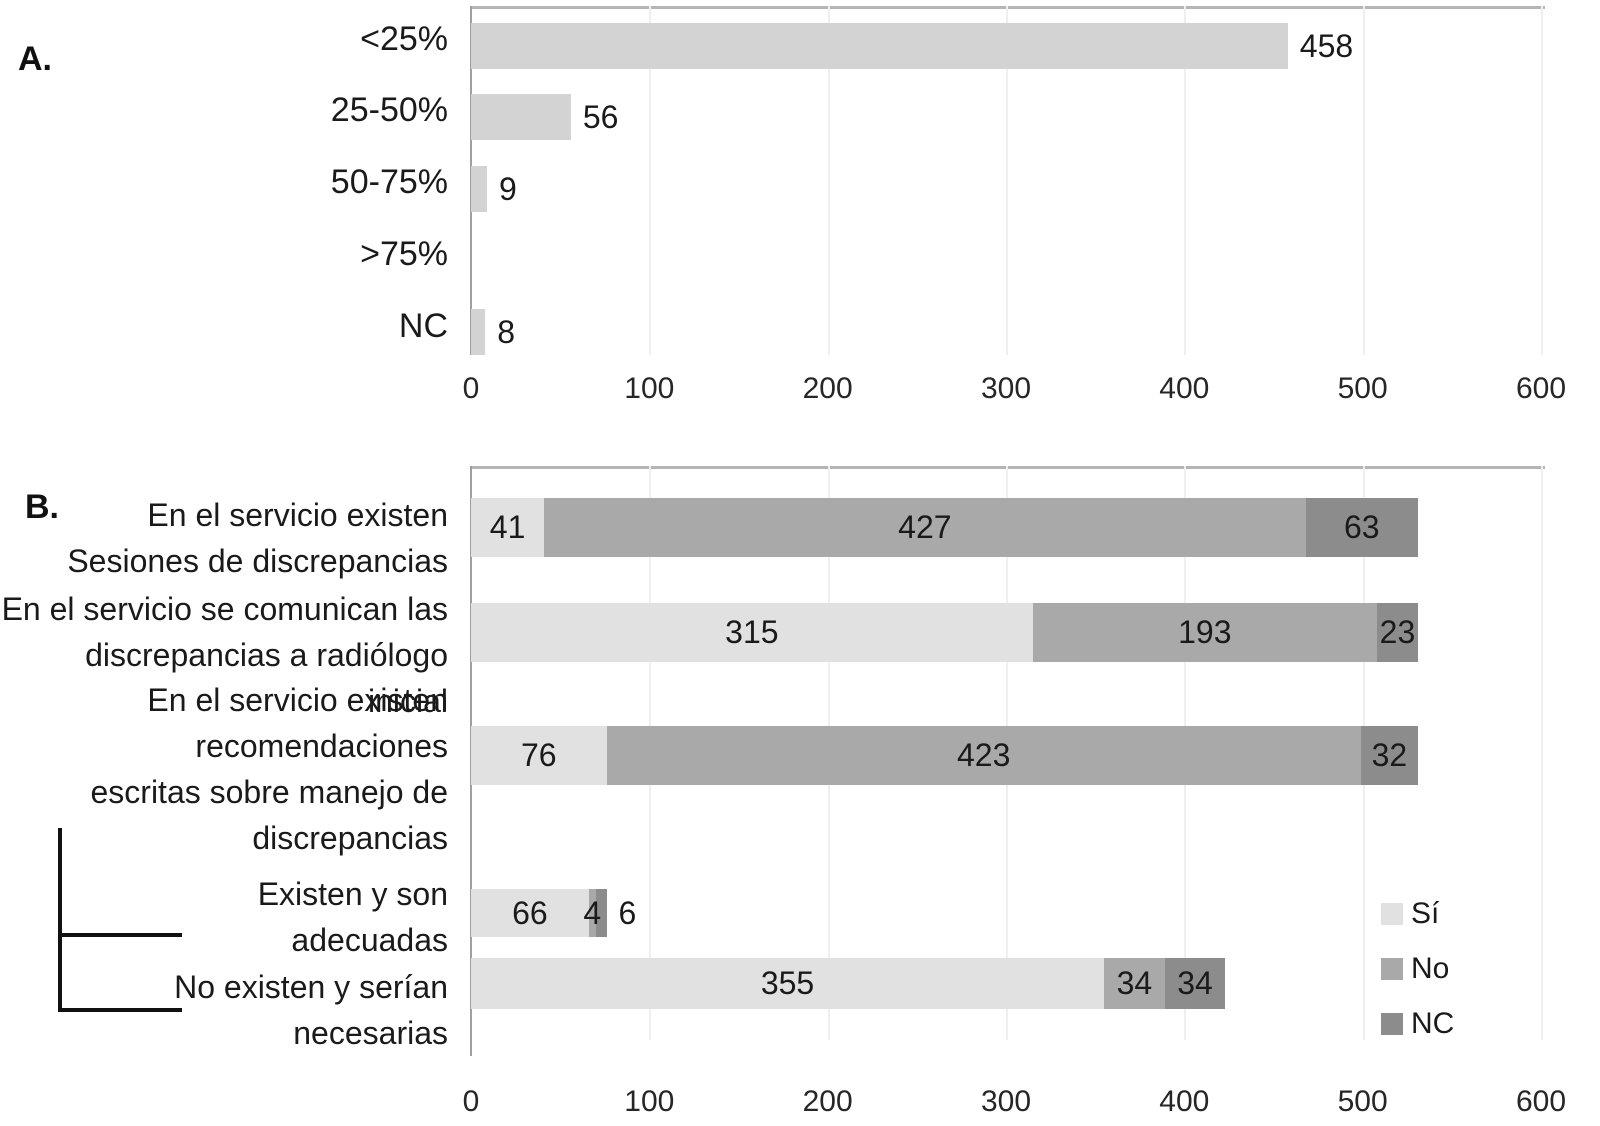 The width and height of the screenshot is (1600, 1126). What do you see at coordinates (1184, 1101) in the screenshot?
I see `panel-b-tick-400: 400` at bounding box center [1184, 1101].